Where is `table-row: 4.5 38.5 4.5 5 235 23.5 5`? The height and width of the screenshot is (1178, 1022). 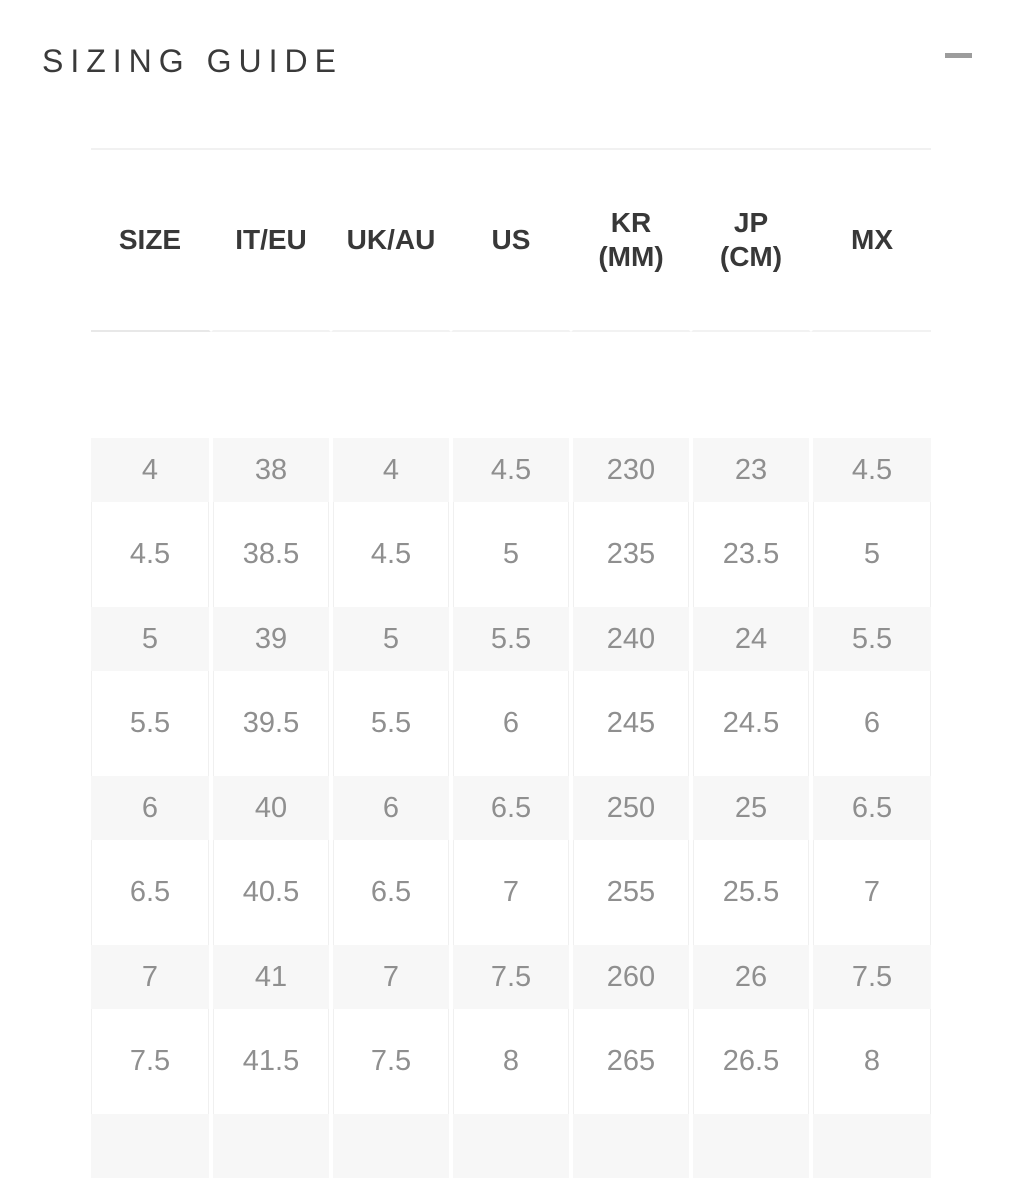 table-row: 4.5 38.5 4.5 5 235 23.5 5 is located at coordinates (511, 554).